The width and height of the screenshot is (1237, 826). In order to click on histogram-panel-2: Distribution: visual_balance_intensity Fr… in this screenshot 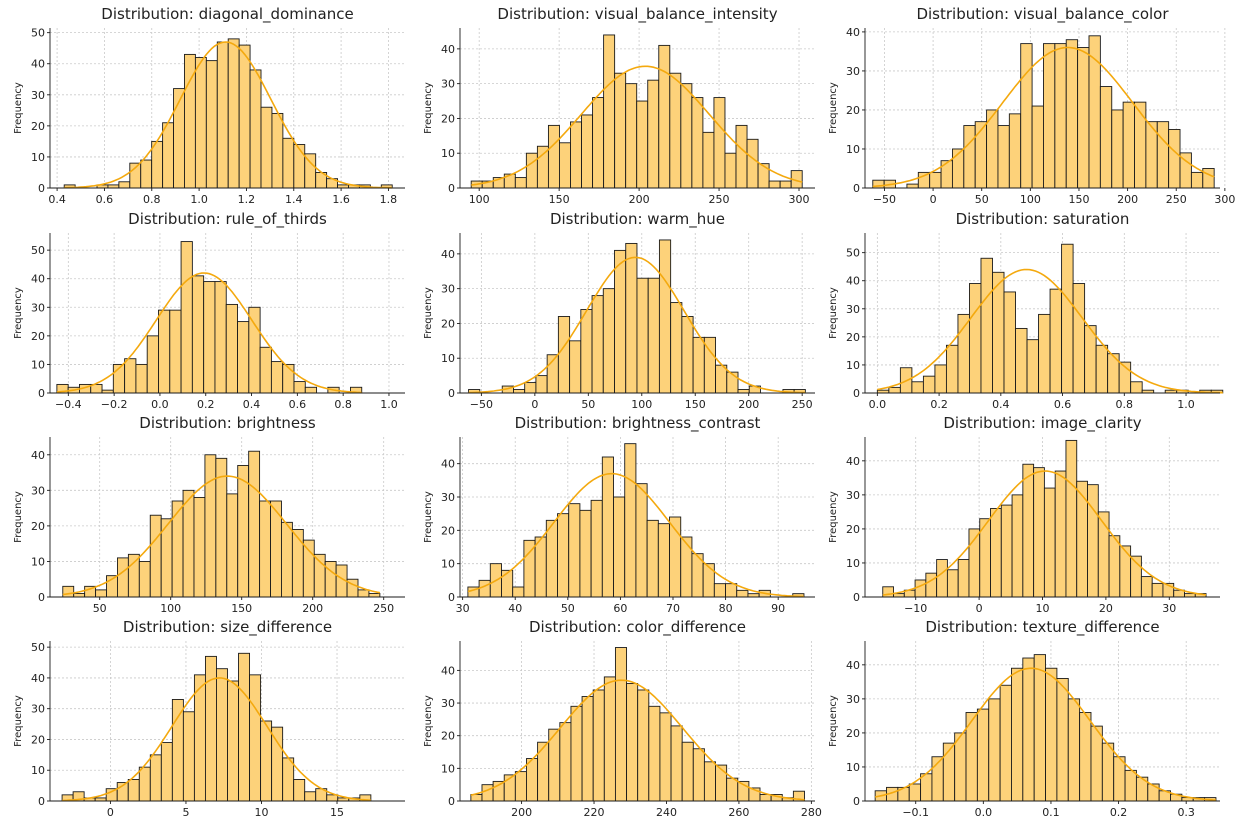, I will do `click(619, 105)`.